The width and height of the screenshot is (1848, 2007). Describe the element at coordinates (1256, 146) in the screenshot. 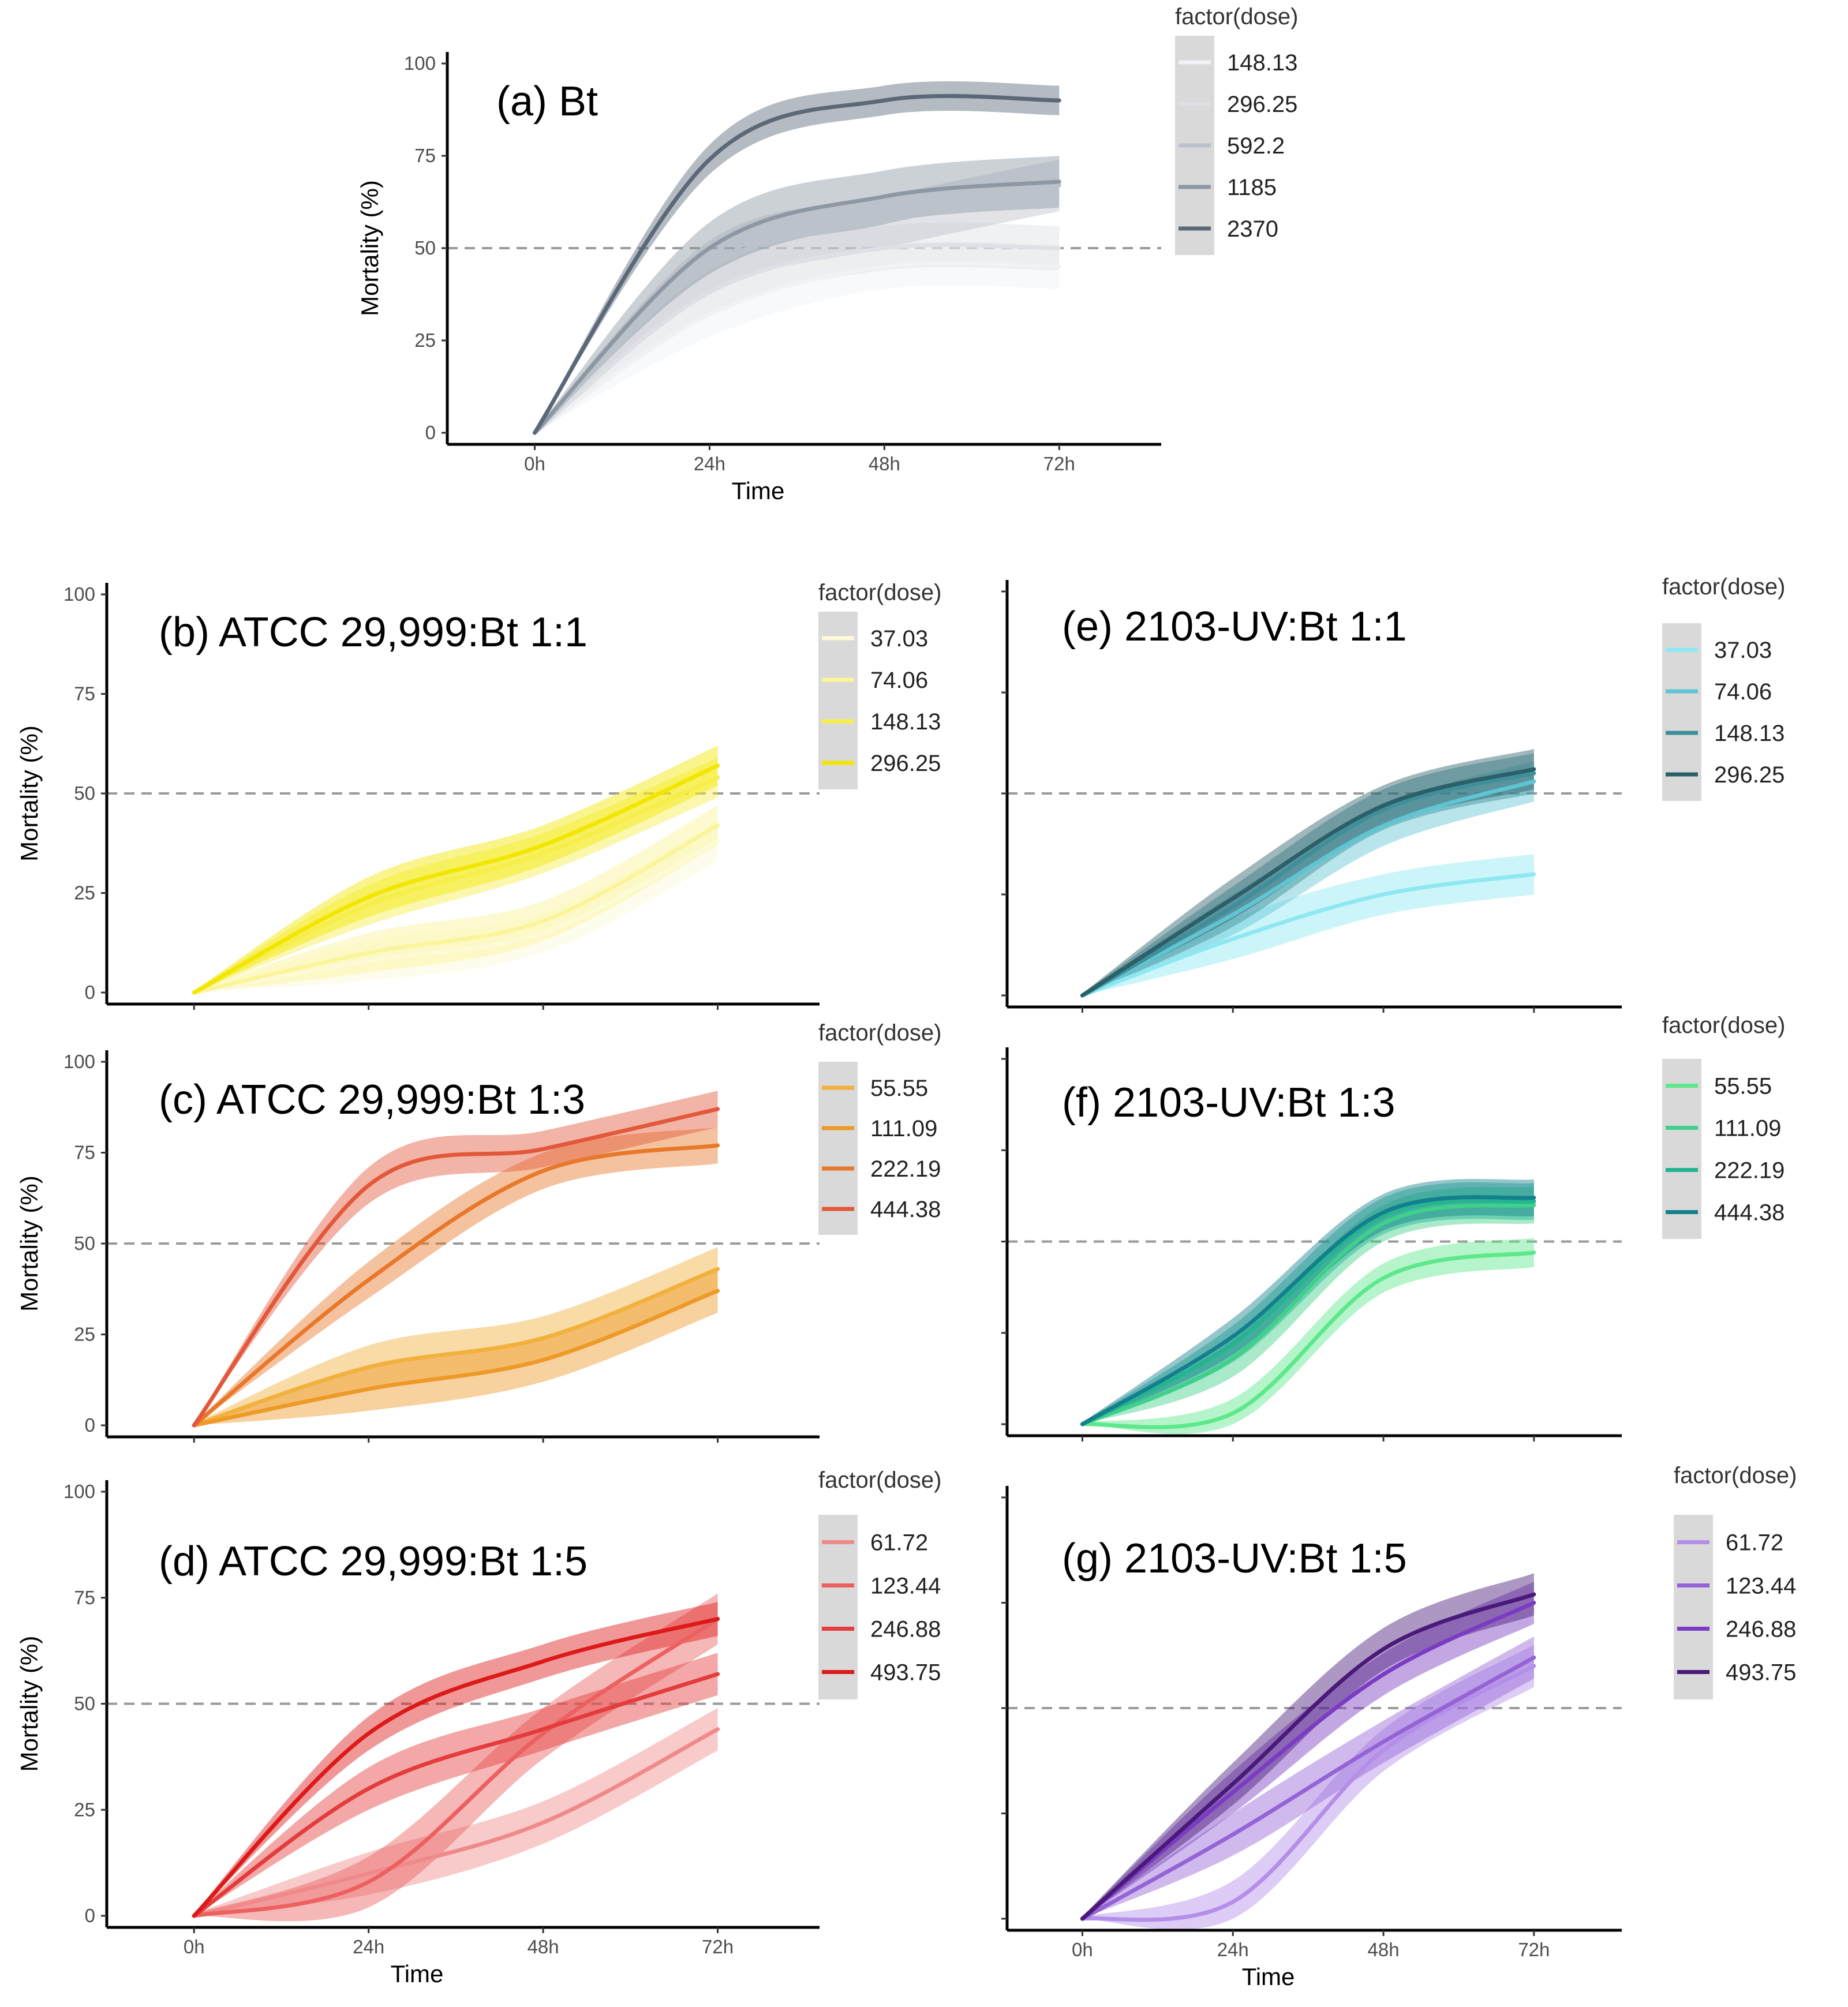

I see `legend-label: 592.2` at that location.